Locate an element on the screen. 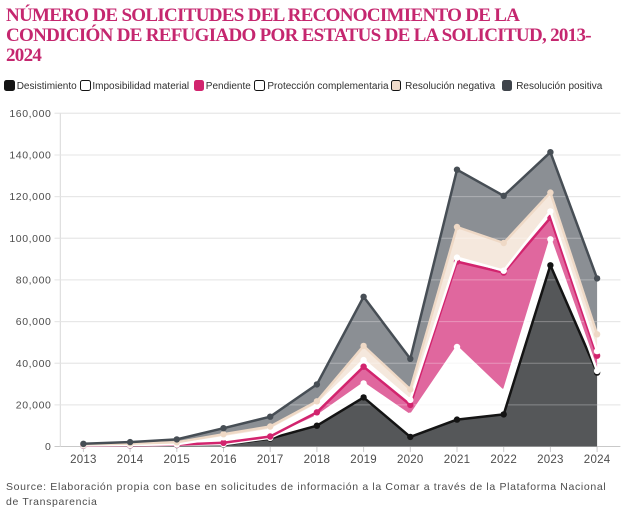  svg-text: 100,000 is located at coordinates (30, 239).